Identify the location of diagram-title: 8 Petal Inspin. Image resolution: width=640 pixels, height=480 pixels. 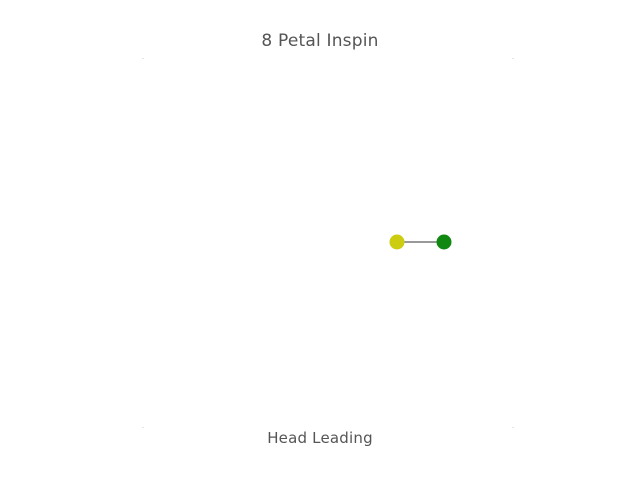
(320, 41).